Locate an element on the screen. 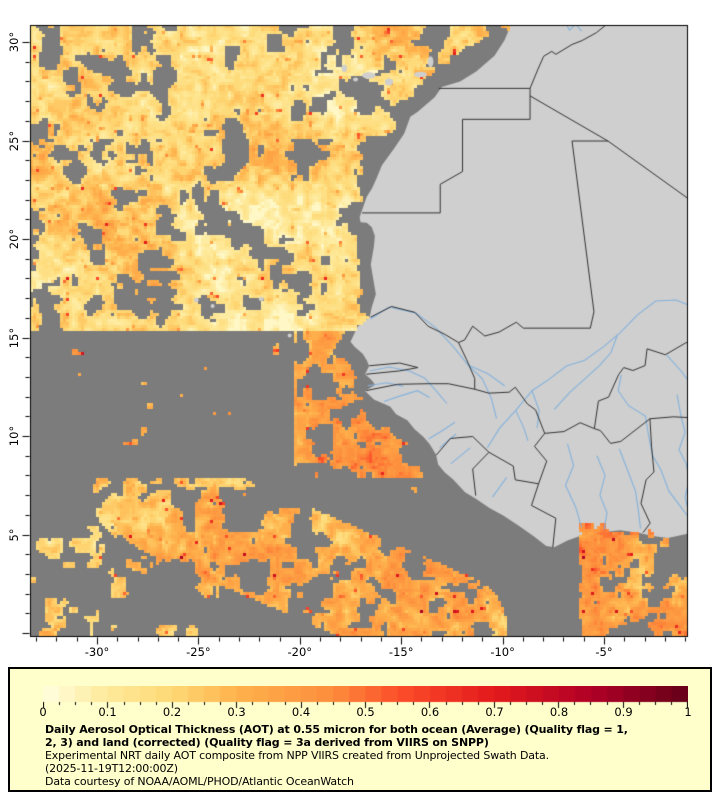 The height and width of the screenshot is (800, 720). x-tick-label: -25° is located at coordinates (198, 652).